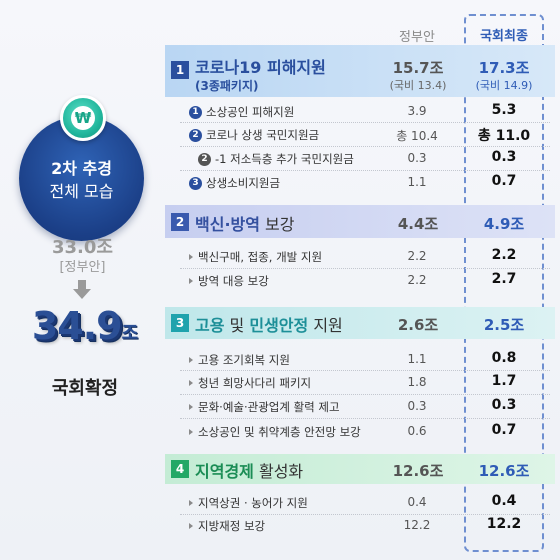 The width and height of the screenshot is (560, 560). What do you see at coordinates (278, 471) in the screenshot?
I see `section-4-title-rest: 활성화` at bounding box center [278, 471].